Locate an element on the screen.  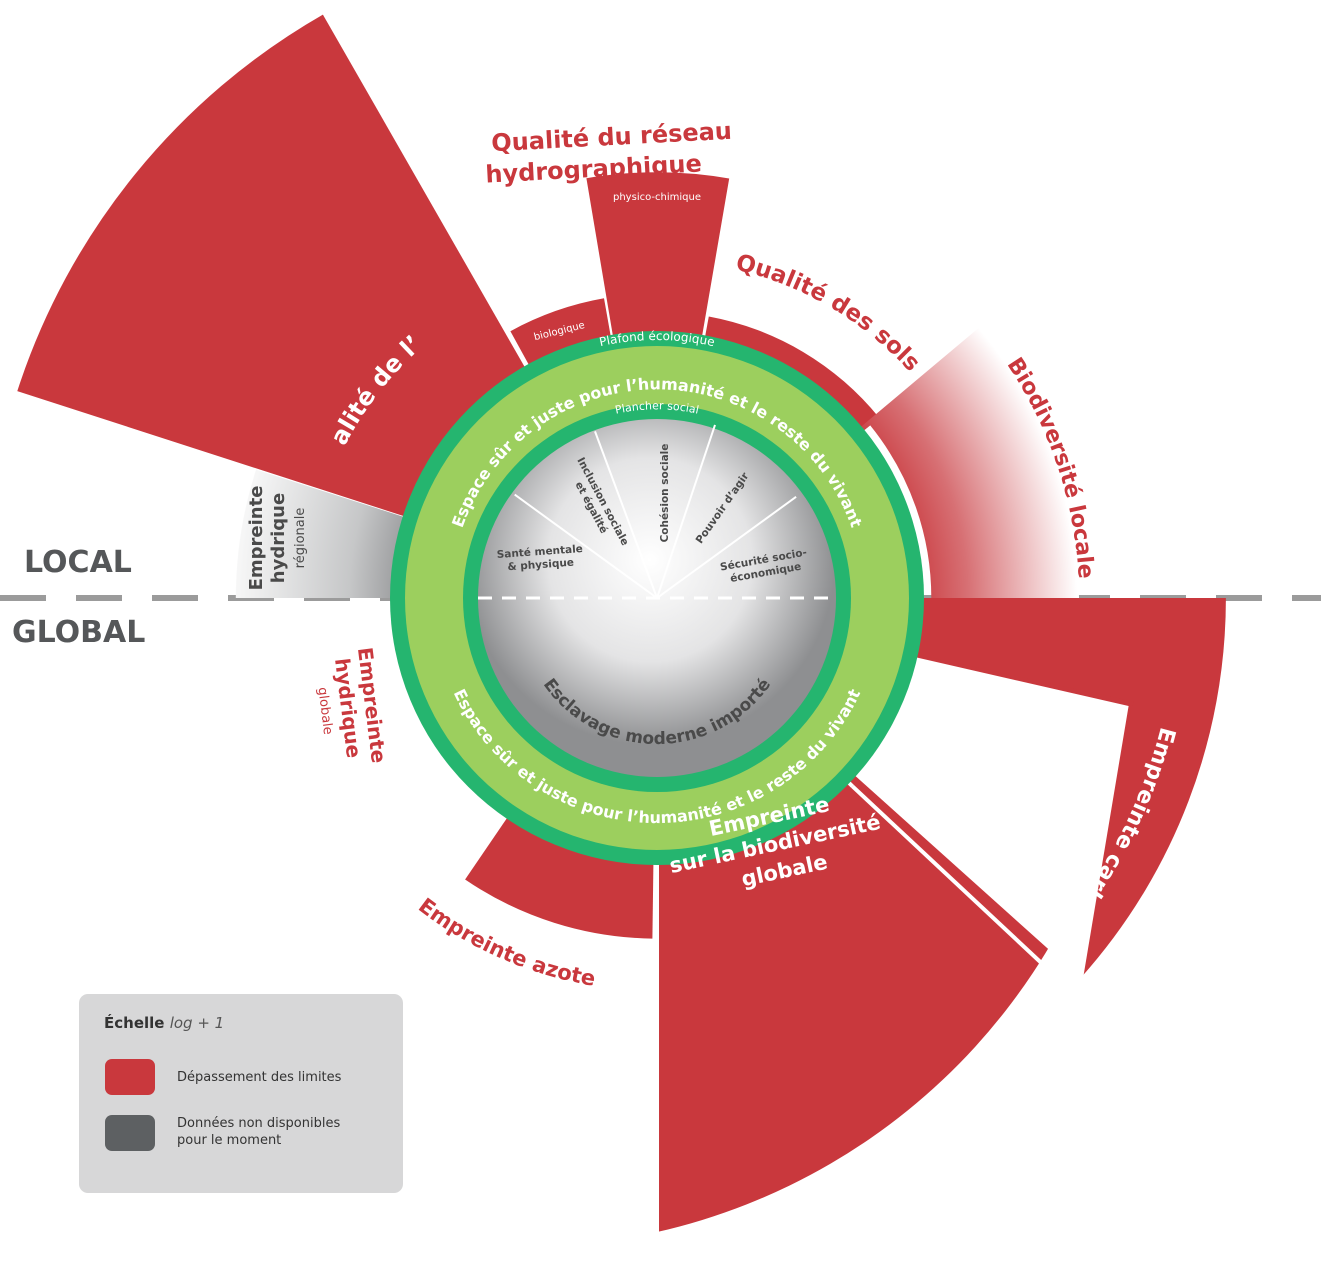
svg-text: hydrique is located at coordinates (278, 538).